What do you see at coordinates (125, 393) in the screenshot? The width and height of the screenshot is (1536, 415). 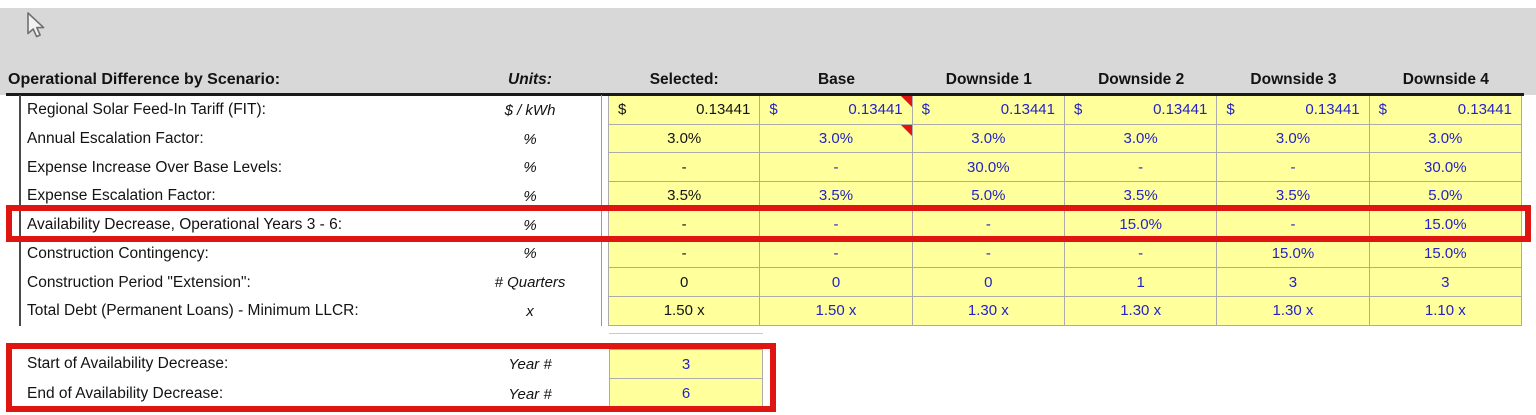 I see `row-label: End of Availability Decrease:` at bounding box center [125, 393].